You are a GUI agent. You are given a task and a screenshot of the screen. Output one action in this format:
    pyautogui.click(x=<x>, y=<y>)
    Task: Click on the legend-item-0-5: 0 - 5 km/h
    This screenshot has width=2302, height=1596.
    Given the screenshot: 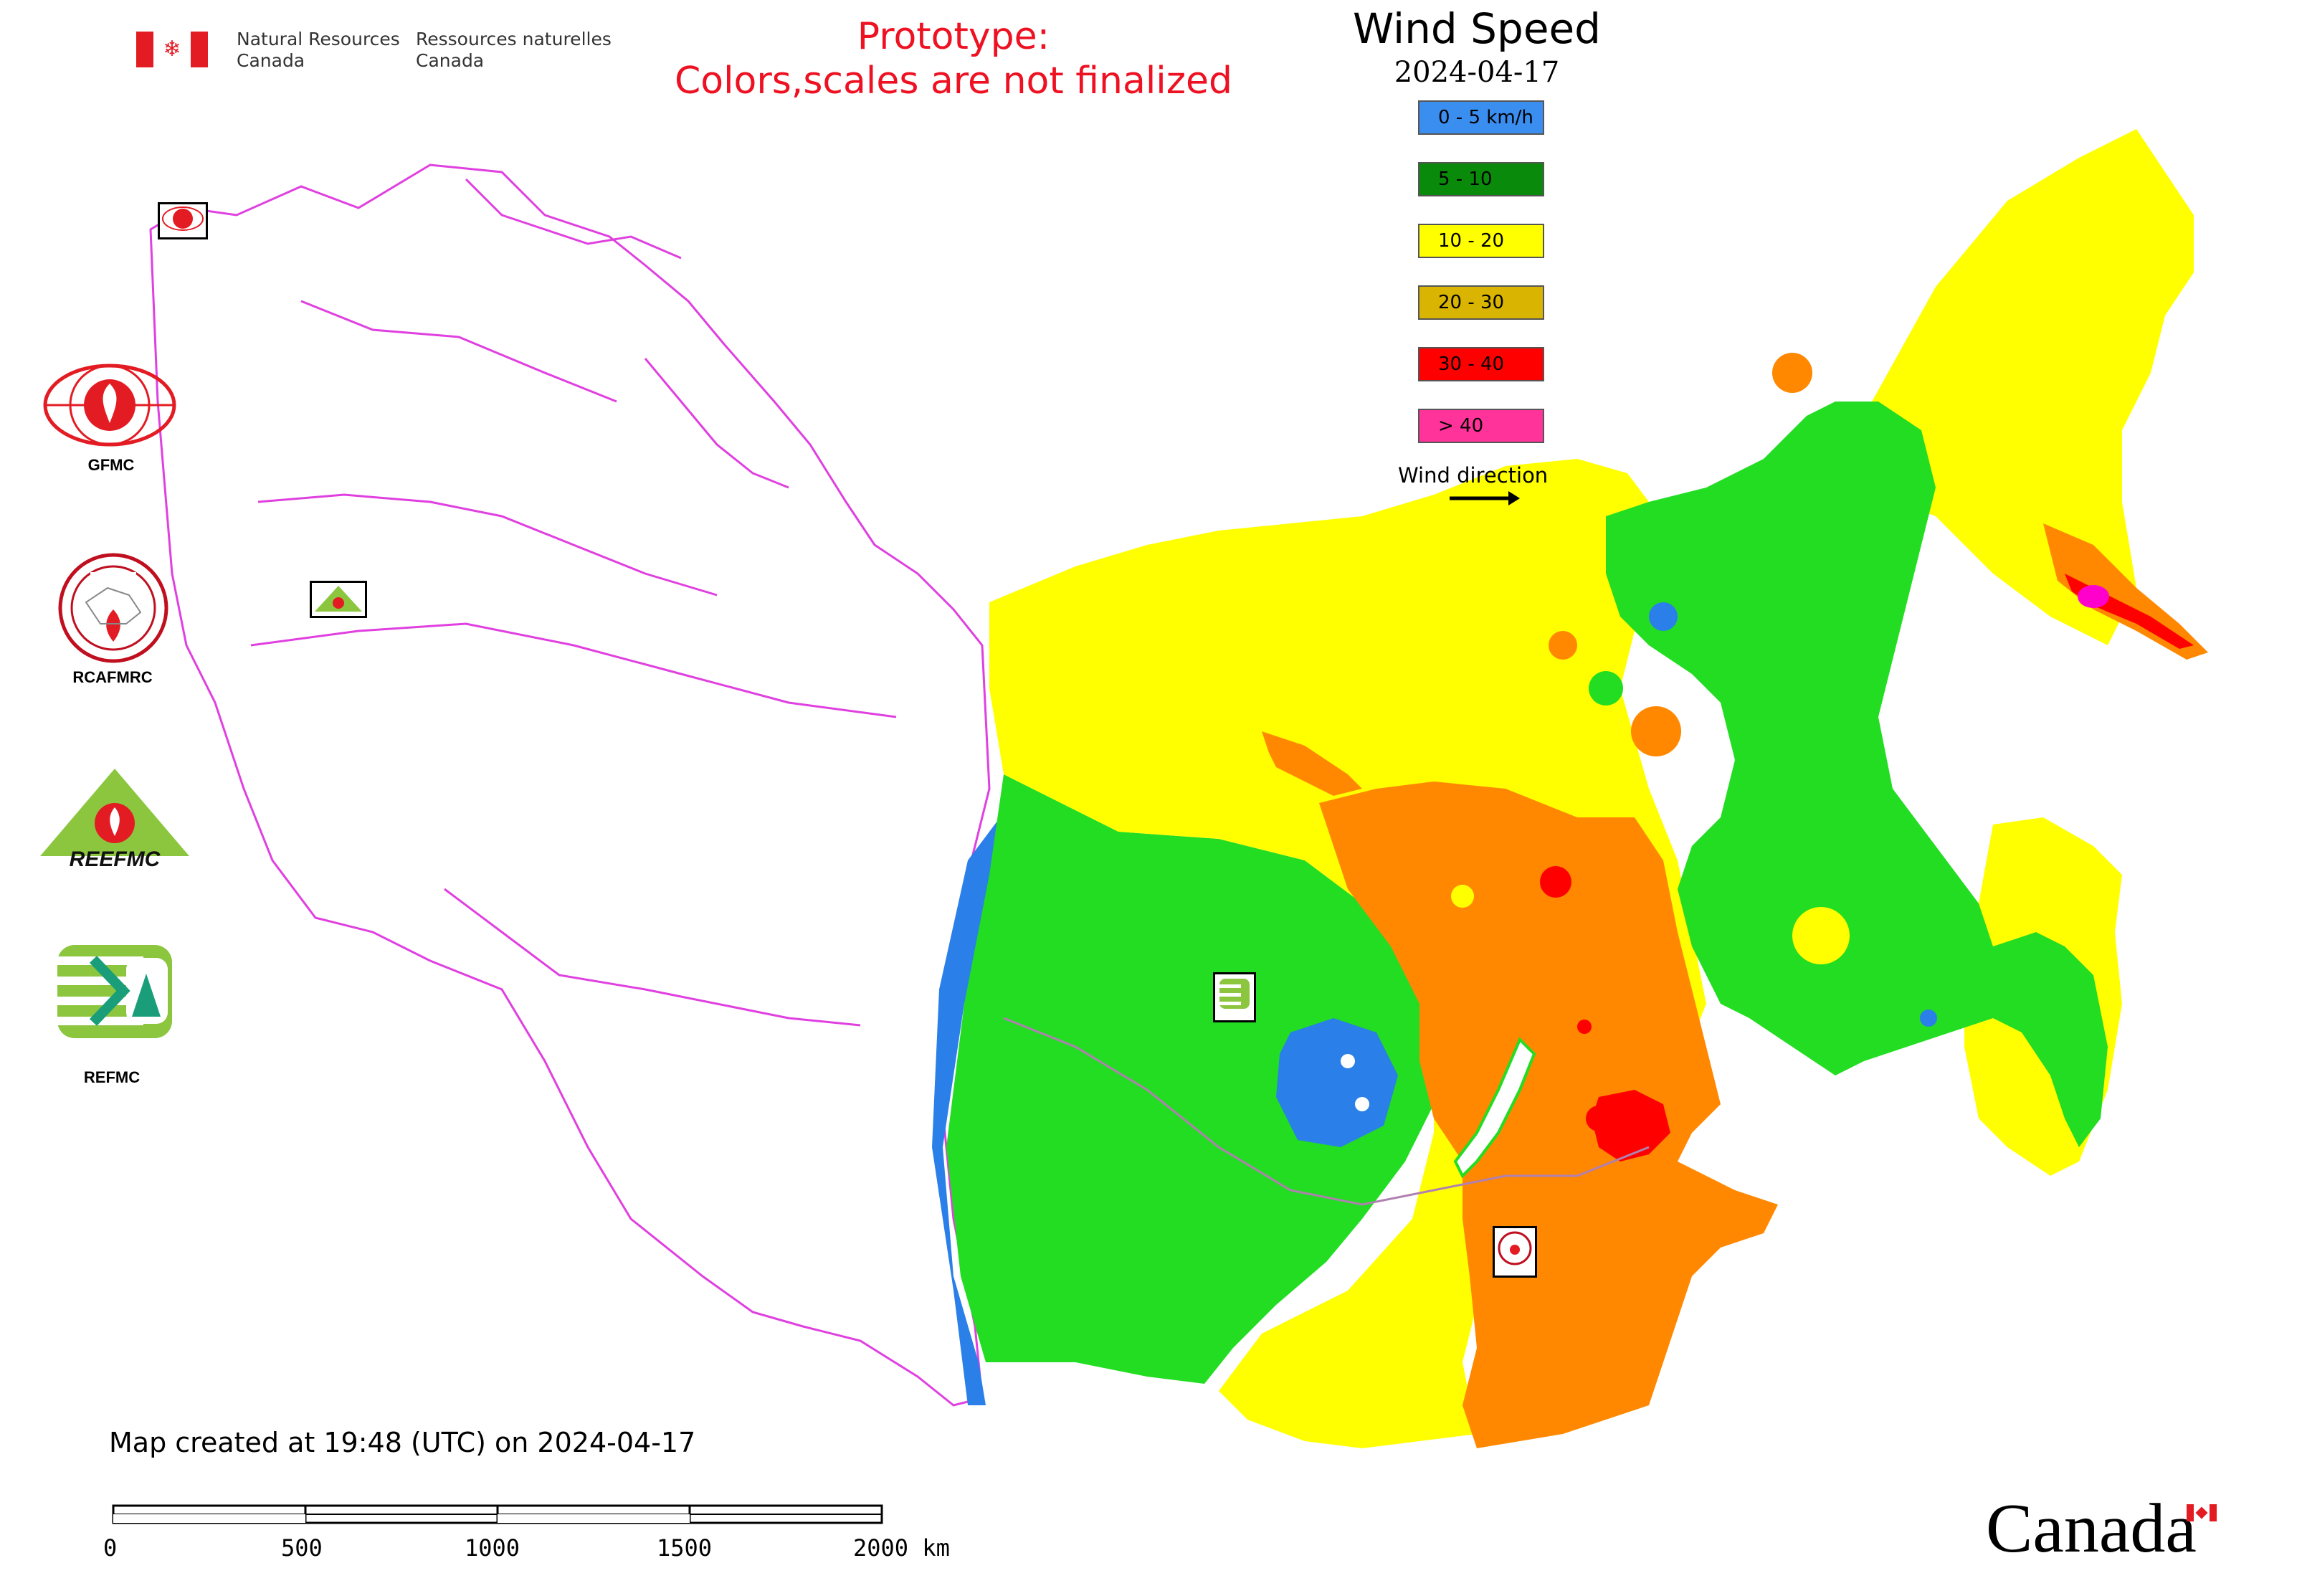 What is the action you would take?
    pyautogui.click(x=1481, y=117)
    